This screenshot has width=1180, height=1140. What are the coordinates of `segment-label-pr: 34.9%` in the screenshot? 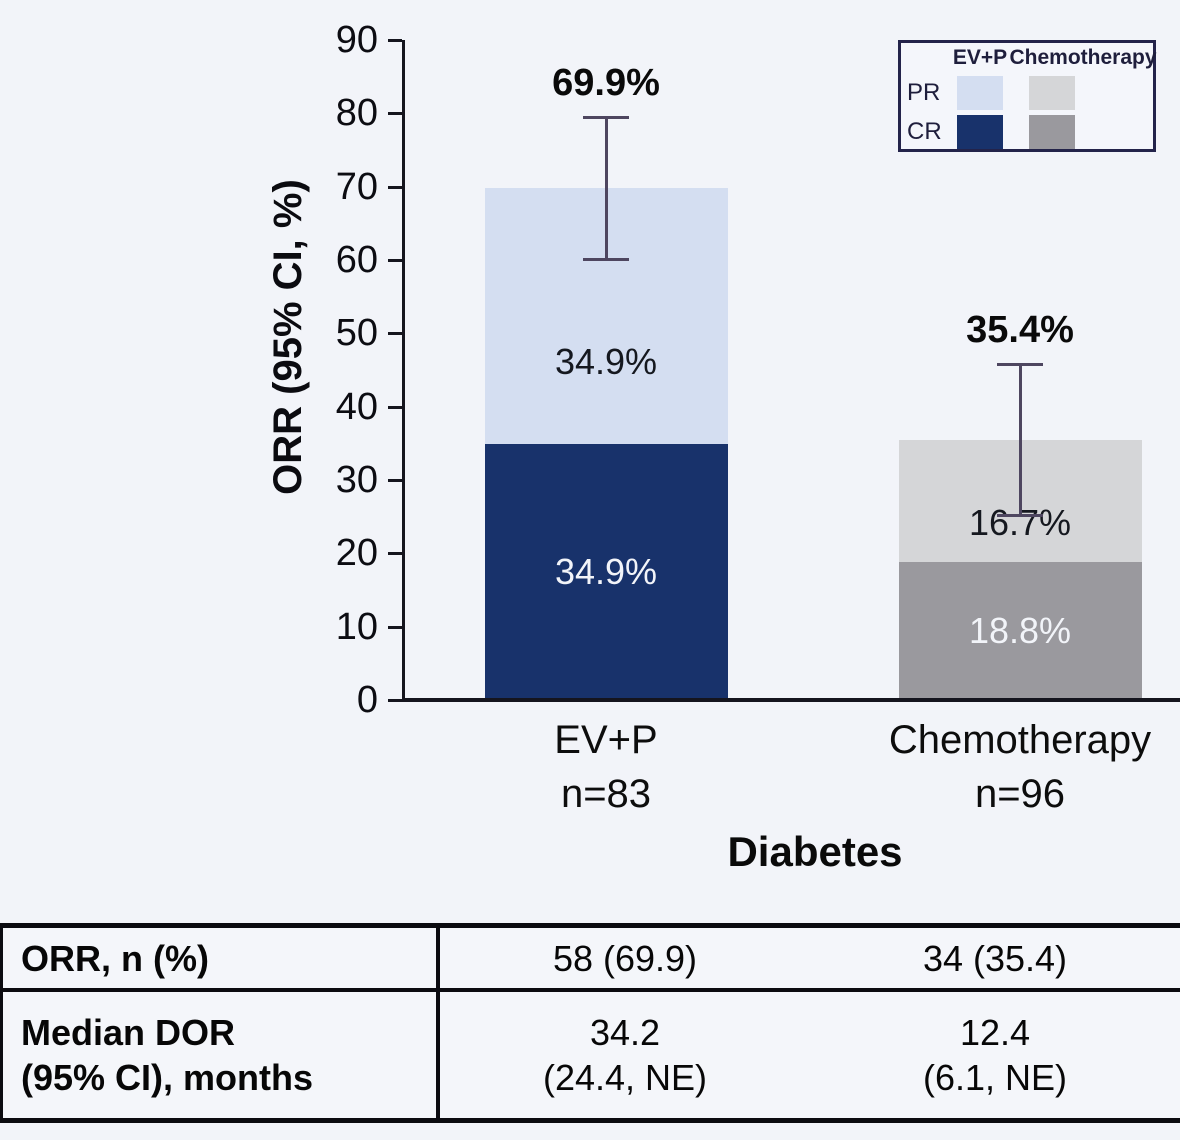 It's located at (606, 362).